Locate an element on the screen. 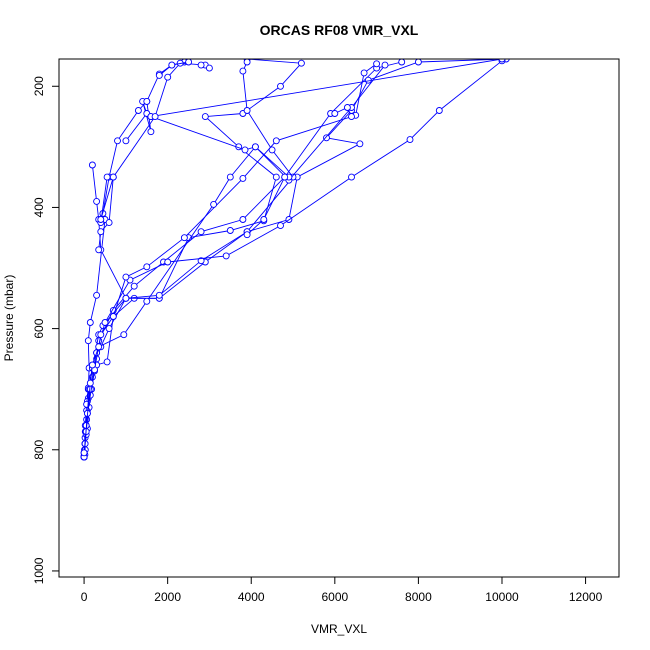 This screenshot has width=650, height=650. y-axis: 200 400 600 800 1000 is located at coordinates (45, 330).